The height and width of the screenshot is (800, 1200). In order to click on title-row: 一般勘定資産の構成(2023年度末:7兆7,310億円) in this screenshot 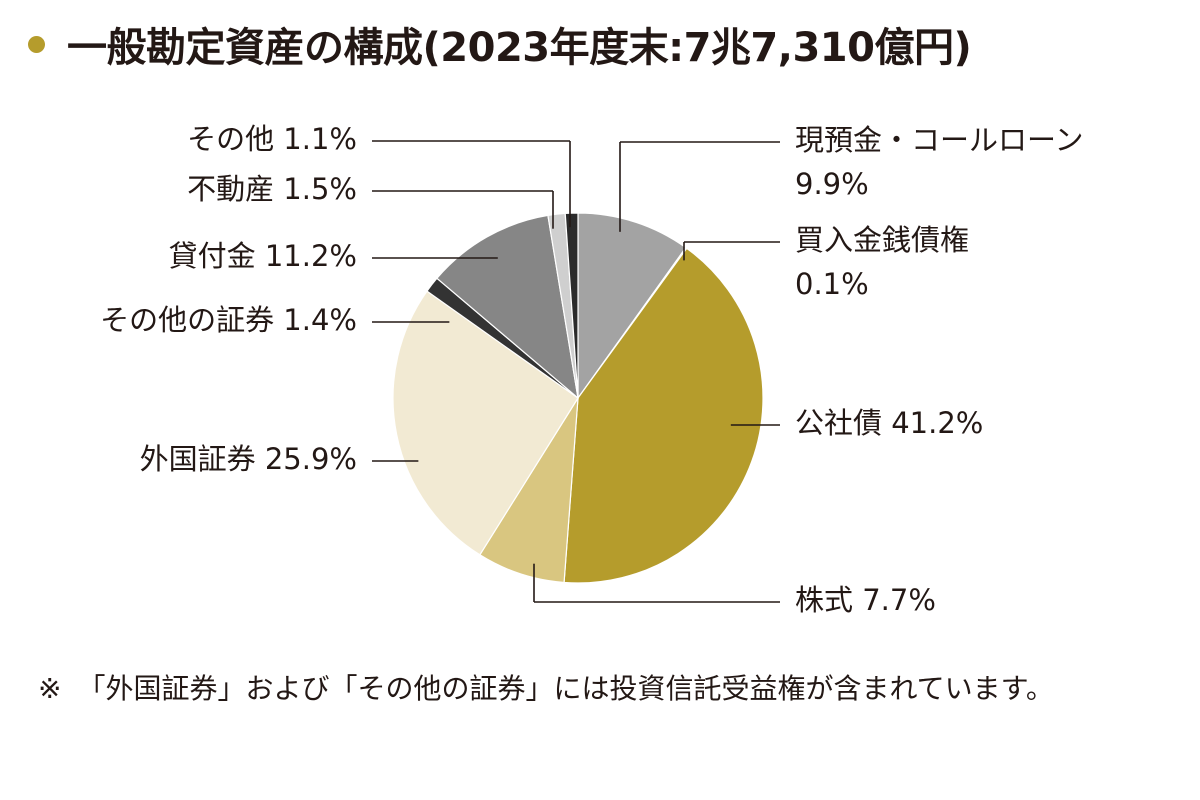, I will do `click(500, 44)`.